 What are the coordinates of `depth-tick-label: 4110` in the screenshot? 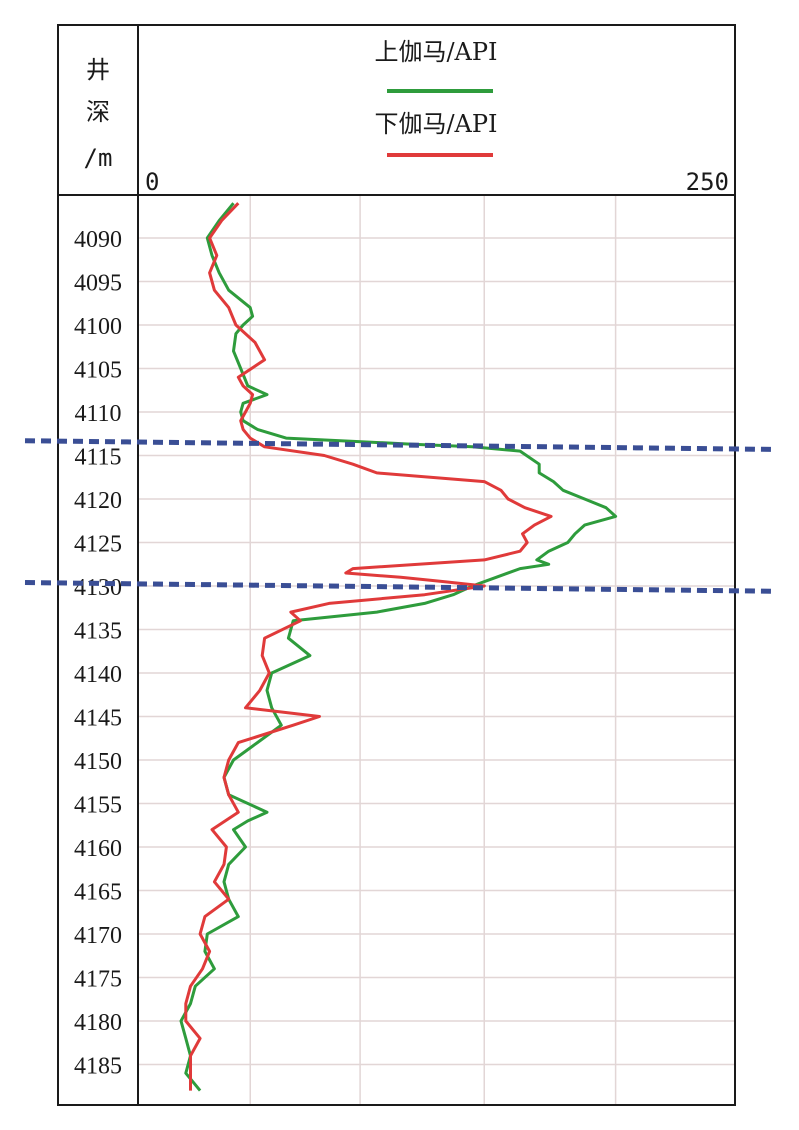 It's located at (97, 414).